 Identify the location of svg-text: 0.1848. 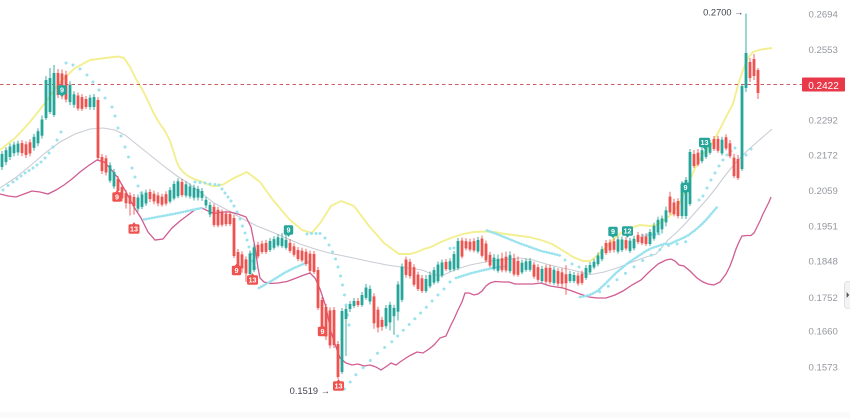
(823, 262).